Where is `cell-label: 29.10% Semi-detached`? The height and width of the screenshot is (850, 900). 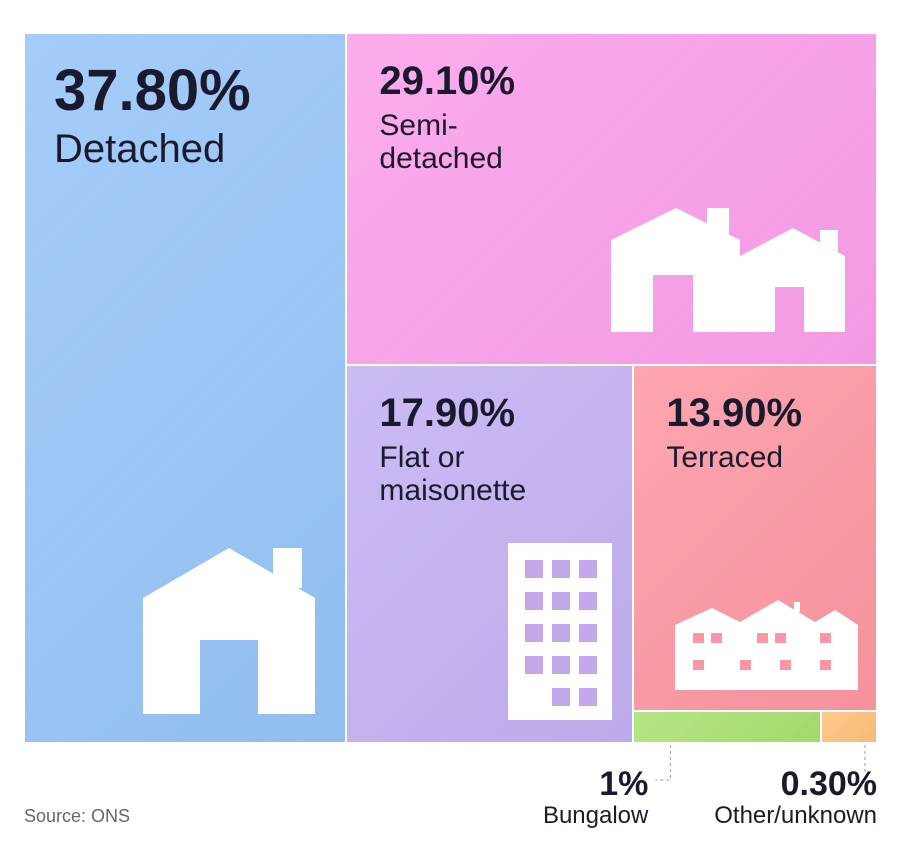
cell-label: 29.10% Semi-detached is located at coordinates (469, 117).